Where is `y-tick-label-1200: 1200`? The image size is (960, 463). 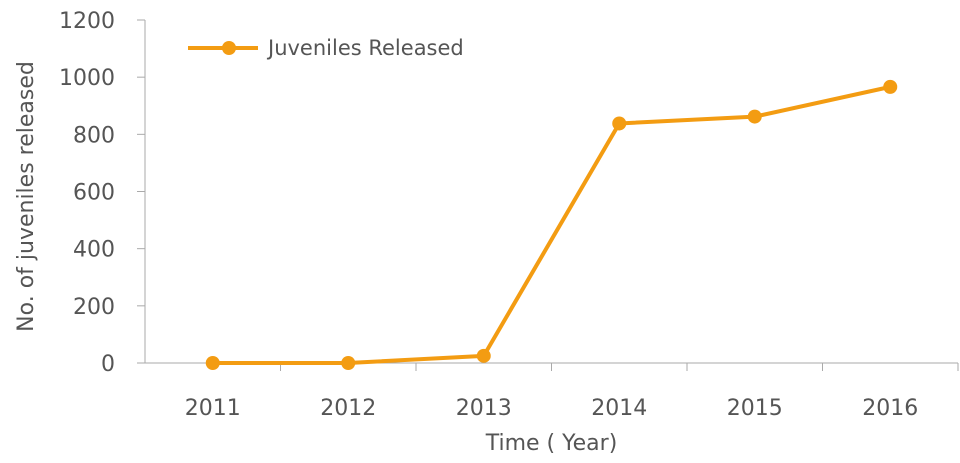
y-tick-label-1200: 1200 is located at coordinates (87, 21).